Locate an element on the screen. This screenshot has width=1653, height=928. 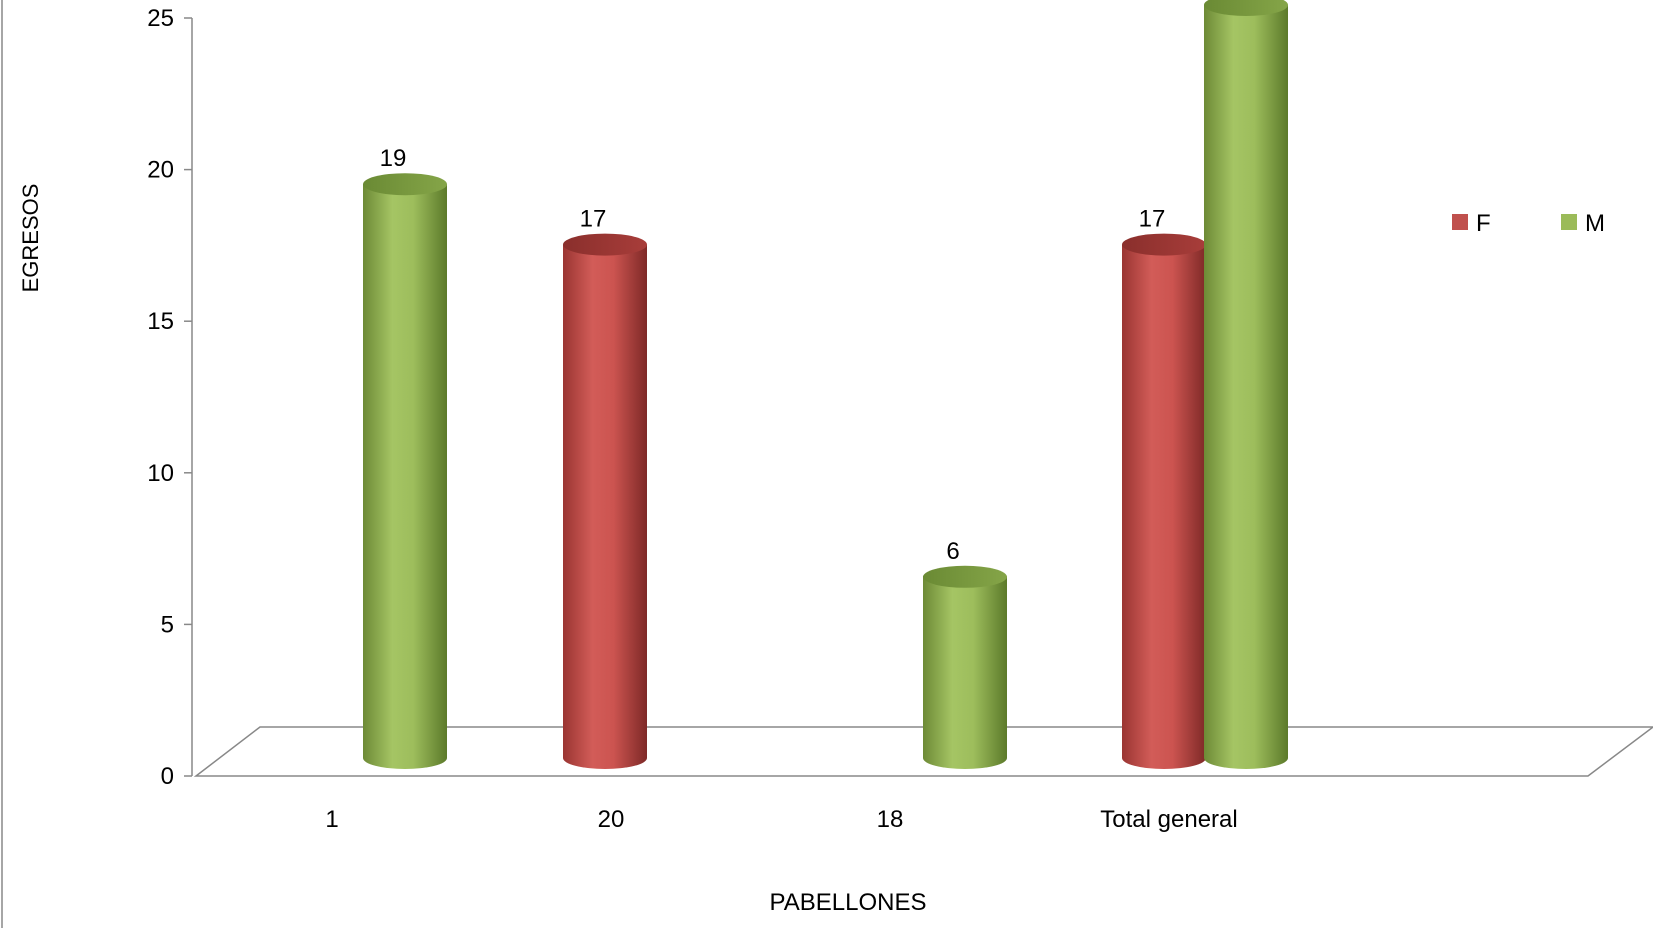
y-tick-label: 15 is located at coordinates (160, 321).